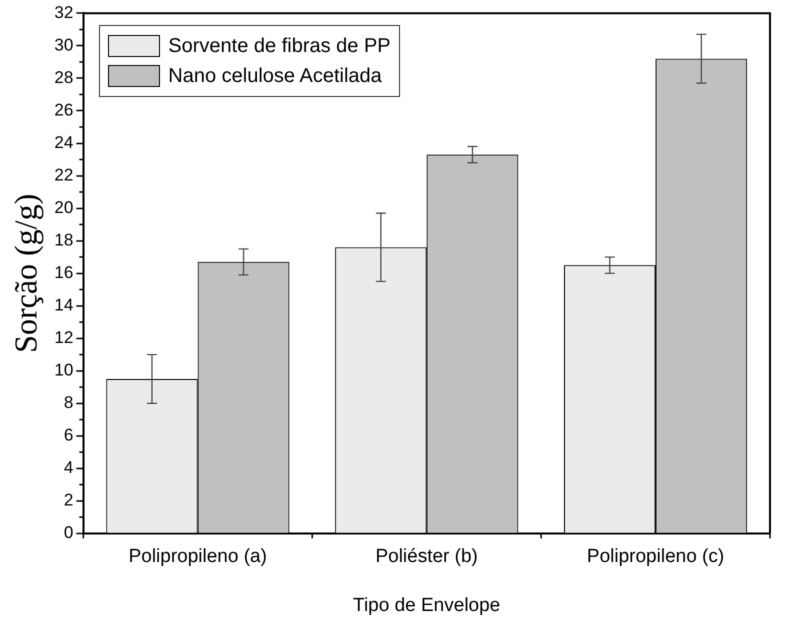  What do you see at coordinates (64, 110) in the screenshot?
I see `y-tick-label: 26` at bounding box center [64, 110].